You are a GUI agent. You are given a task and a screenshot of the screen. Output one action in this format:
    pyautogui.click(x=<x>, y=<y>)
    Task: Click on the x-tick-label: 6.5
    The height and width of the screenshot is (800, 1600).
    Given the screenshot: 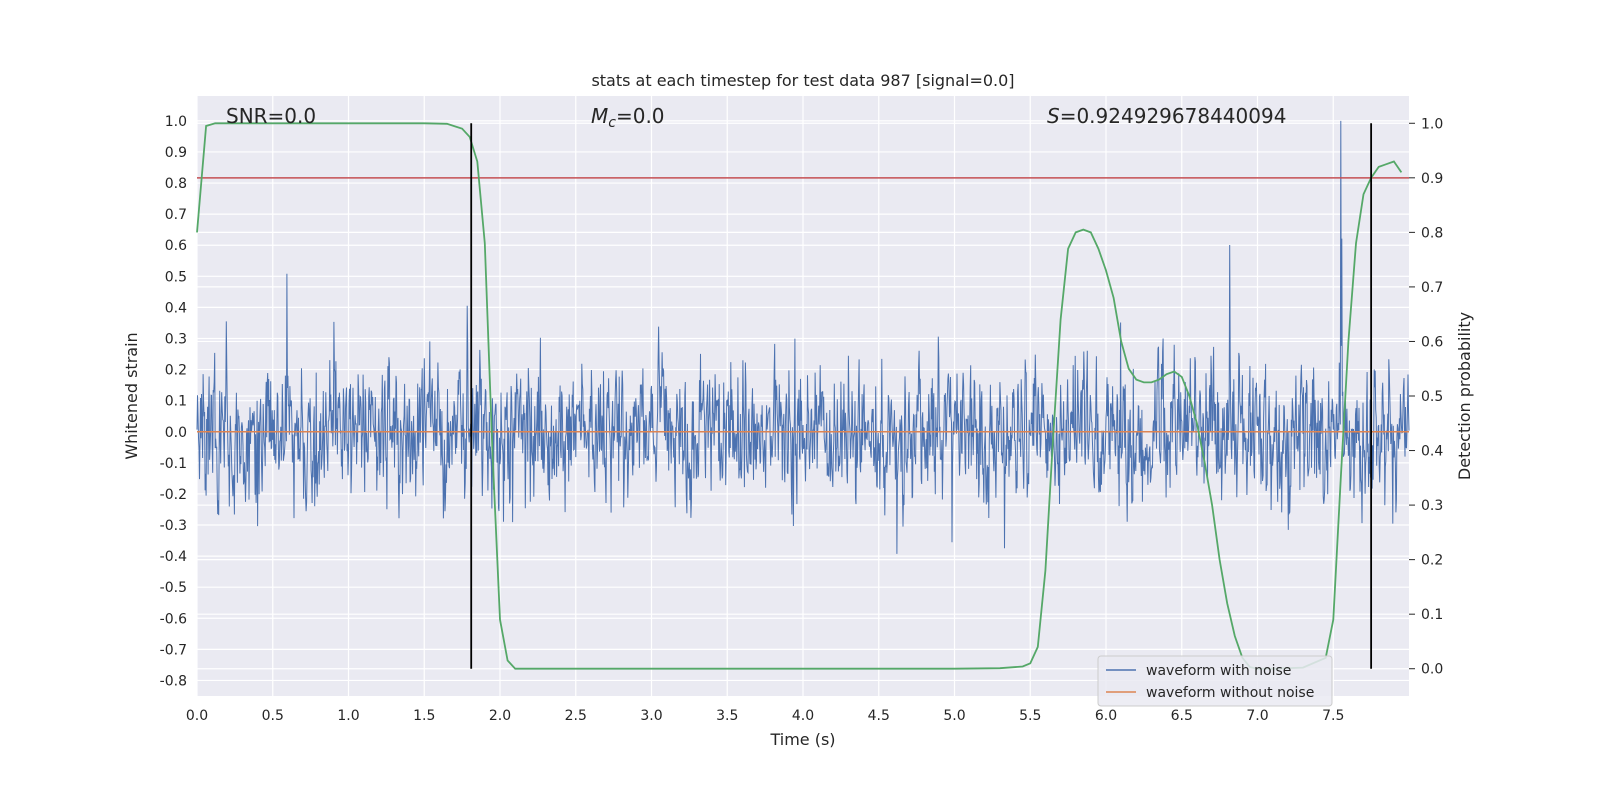 What is the action you would take?
    pyautogui.click(x=1182, y=716)
    